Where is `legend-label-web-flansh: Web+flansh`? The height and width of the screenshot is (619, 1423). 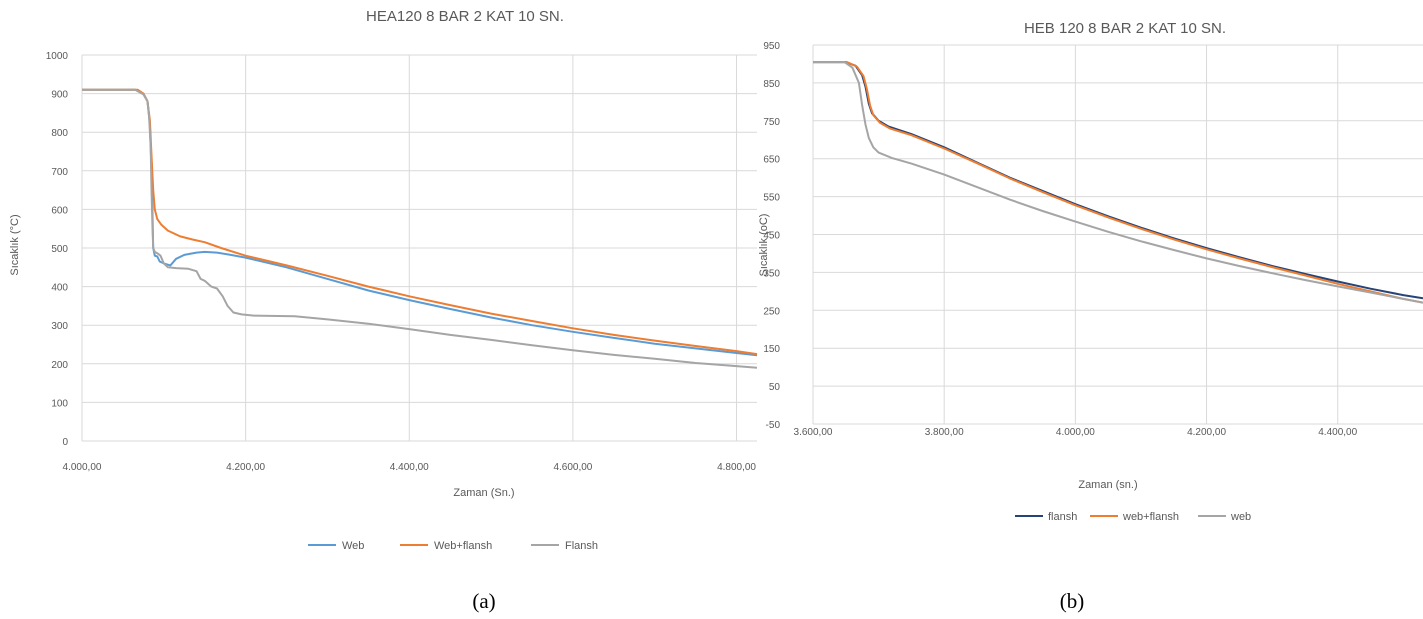
legend-label-web-flansh: Web+flansh is located at coordinates (463, 546).